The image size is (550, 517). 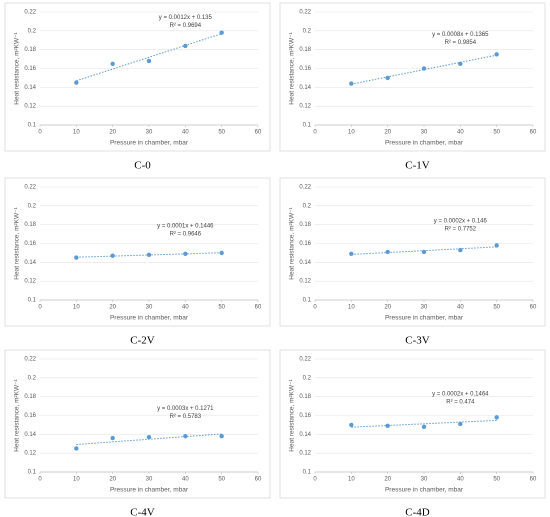 What do you see at coordinates (461, 43) in the screenshot?
I see `r-squared: R² = 0.9854` at bounding box center [461, 43].